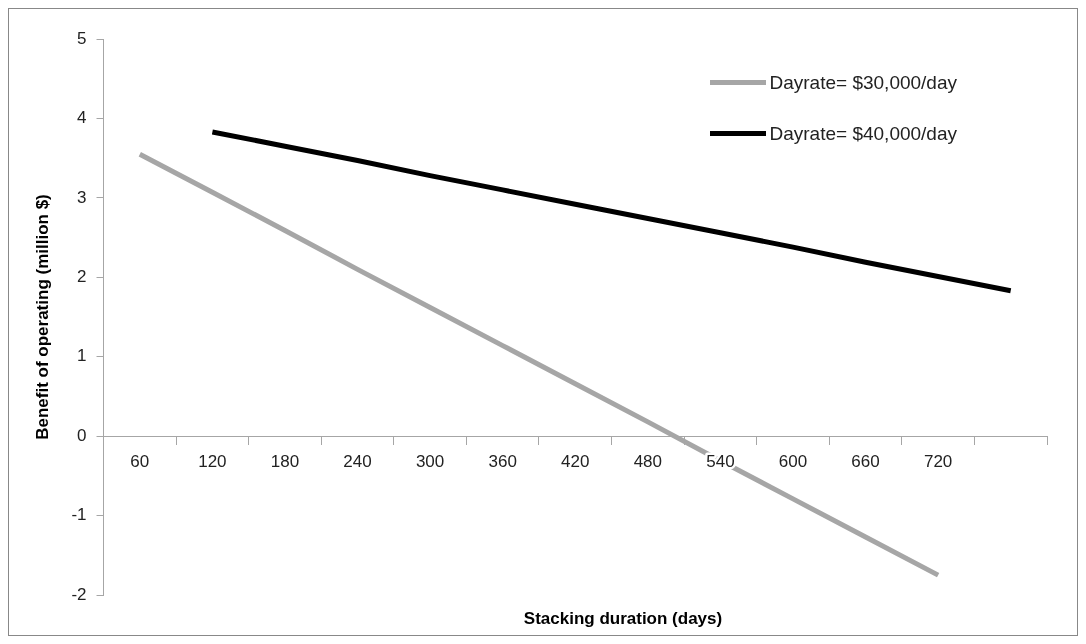 Image resolution: width=1086 pixels, height=644 pixels. Describe the element at coordinates (502, 462) in the screenshot. I see `x-tick-label: 360` at that location.